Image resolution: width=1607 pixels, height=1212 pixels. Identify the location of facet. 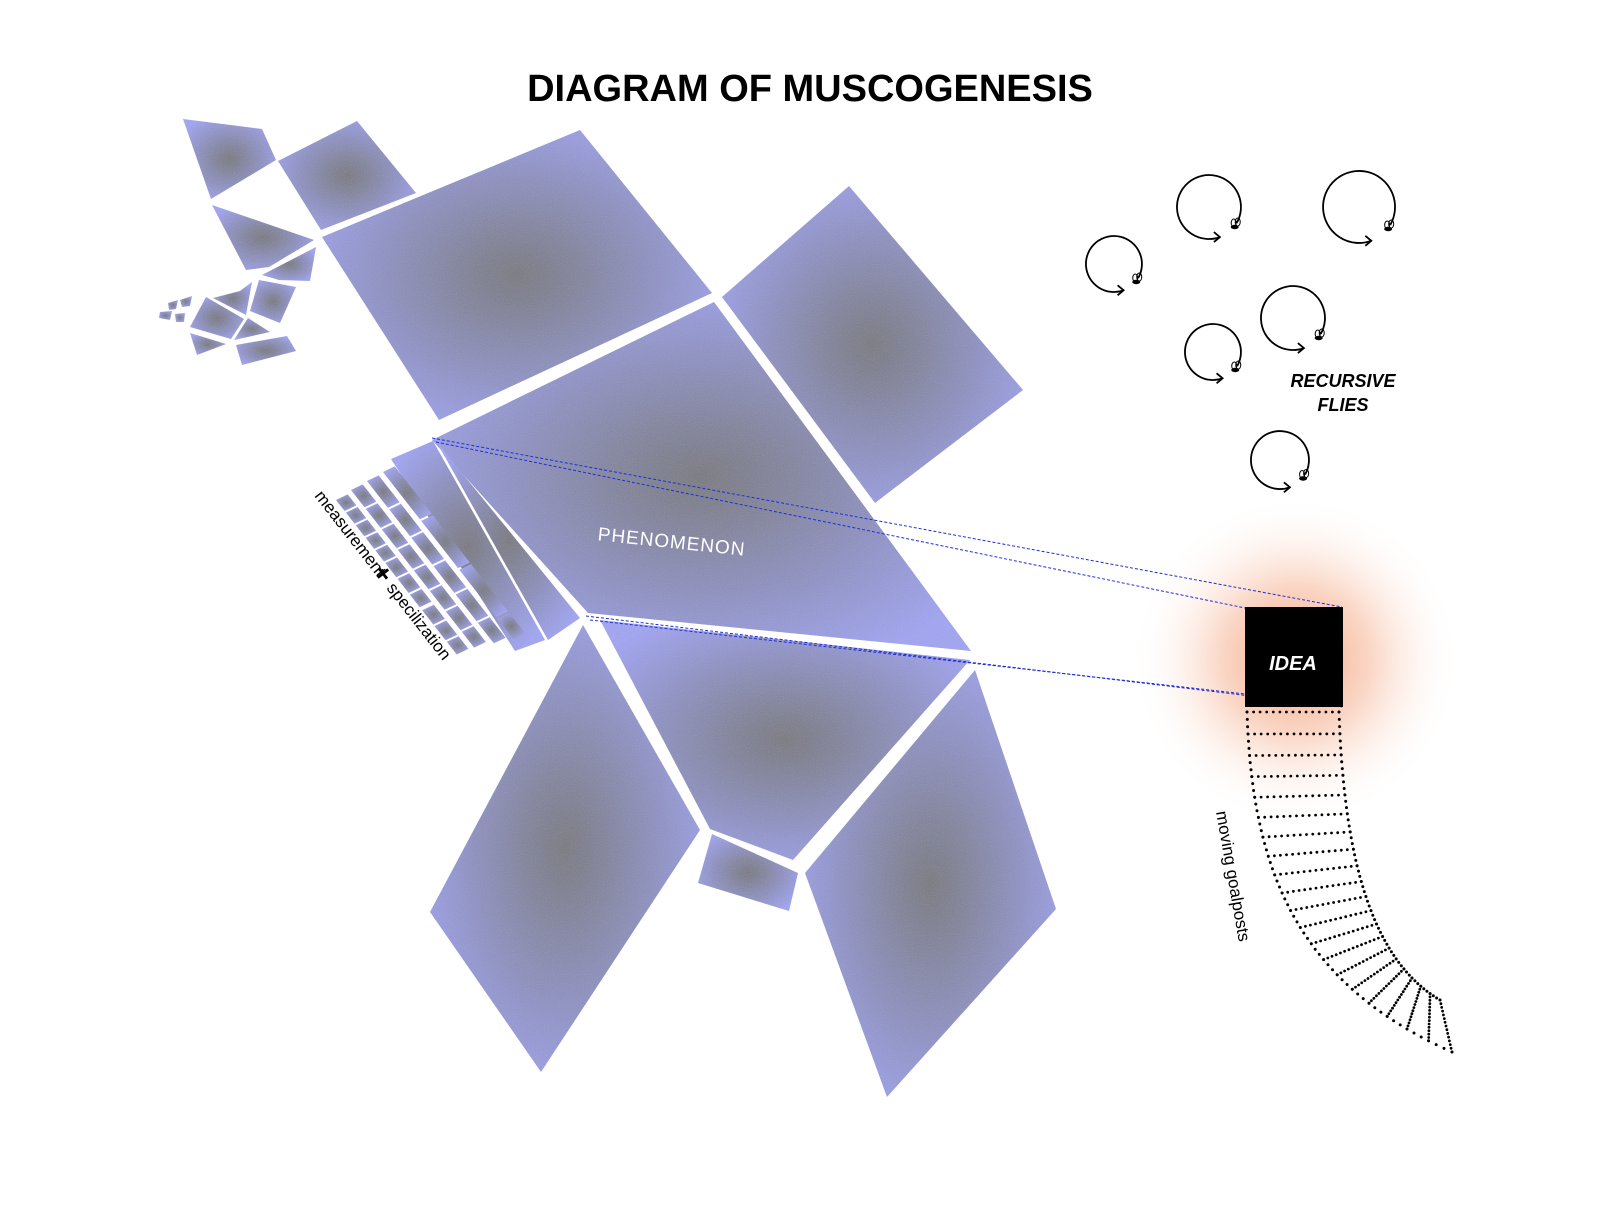
(289, 264).